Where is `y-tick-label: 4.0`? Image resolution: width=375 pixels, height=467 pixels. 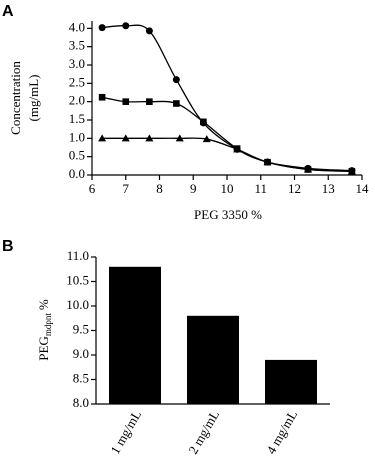 y-tick-label: 4.0 is located at coordinates (77, 26).